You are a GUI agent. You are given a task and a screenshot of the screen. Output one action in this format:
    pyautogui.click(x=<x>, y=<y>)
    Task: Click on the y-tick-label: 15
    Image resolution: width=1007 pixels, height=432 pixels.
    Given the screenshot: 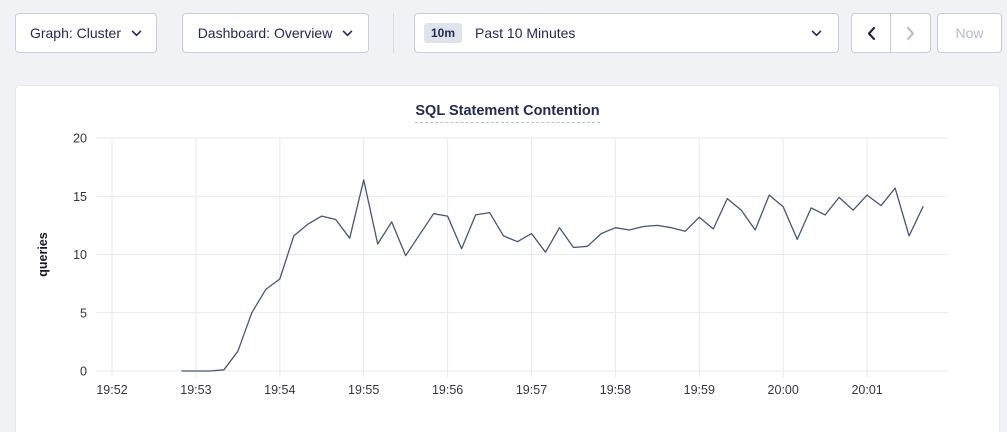 What is the action you would take?
    pyautogui.click(x=80, y=197)
    